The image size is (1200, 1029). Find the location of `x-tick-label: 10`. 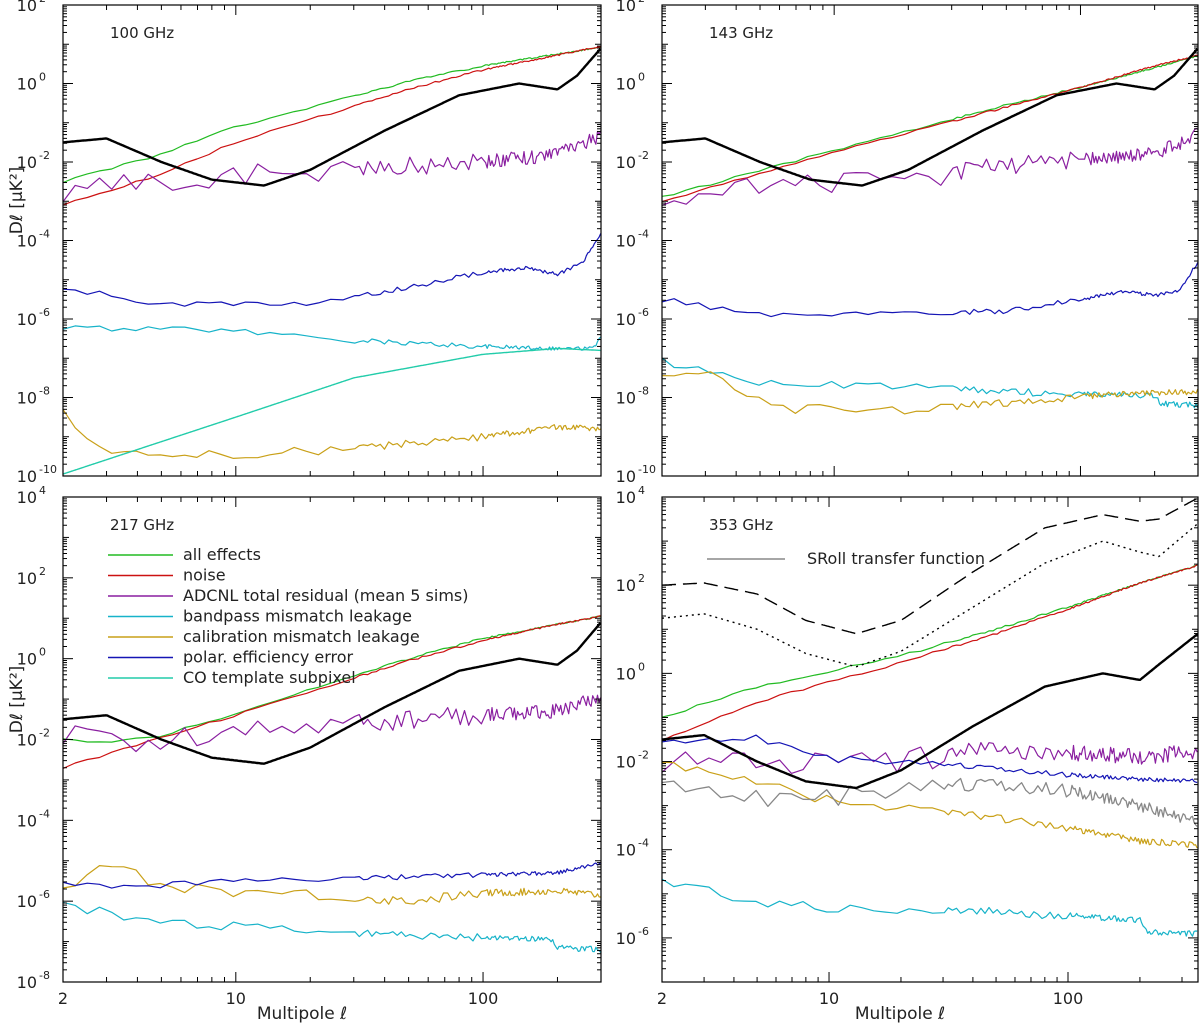

x-tick-label: 10 is located at coordinates (236, 998).